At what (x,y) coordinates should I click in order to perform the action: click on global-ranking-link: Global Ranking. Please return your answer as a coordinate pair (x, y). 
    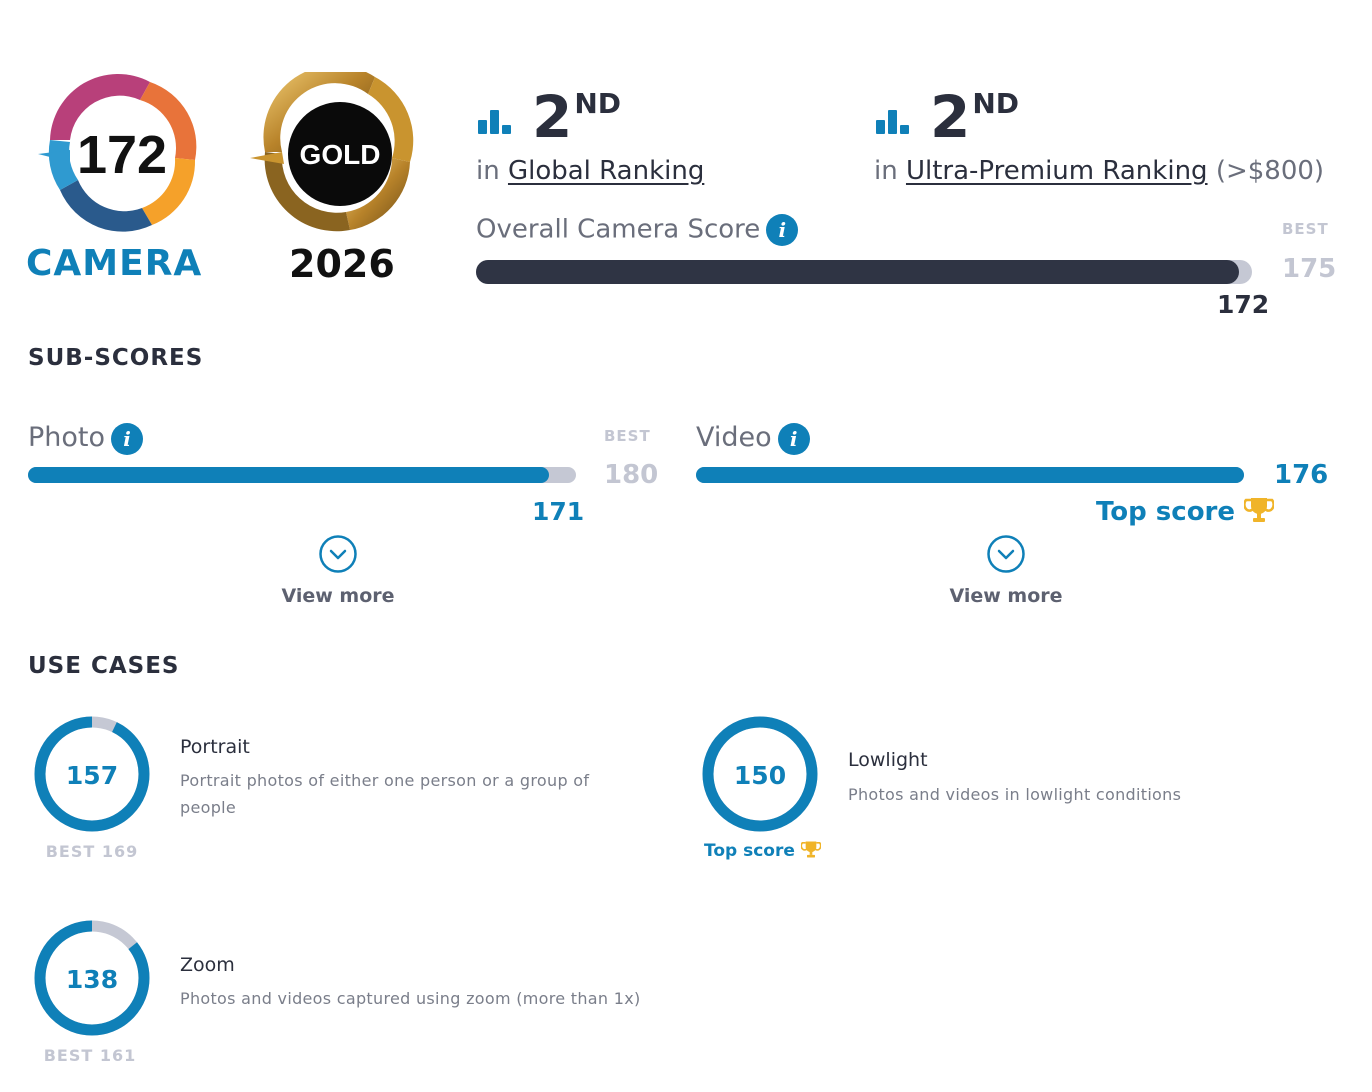
    Looking at the image, I should click on (606, 171).